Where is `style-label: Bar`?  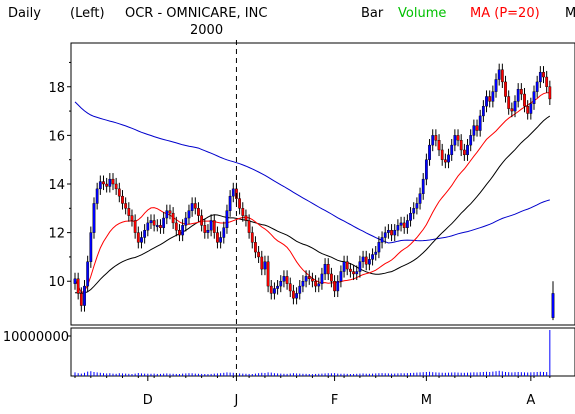 style-label: Bar is located at coordinates (372, 13).